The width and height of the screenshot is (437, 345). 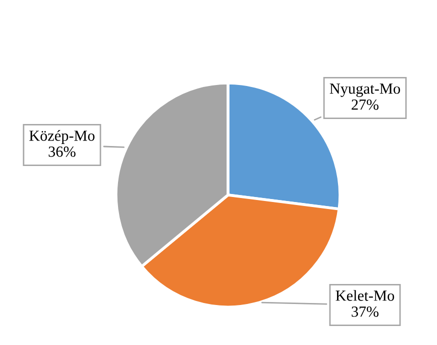 I want to click on slice-label: Kelet-Mo, so click(x=365, y=295).